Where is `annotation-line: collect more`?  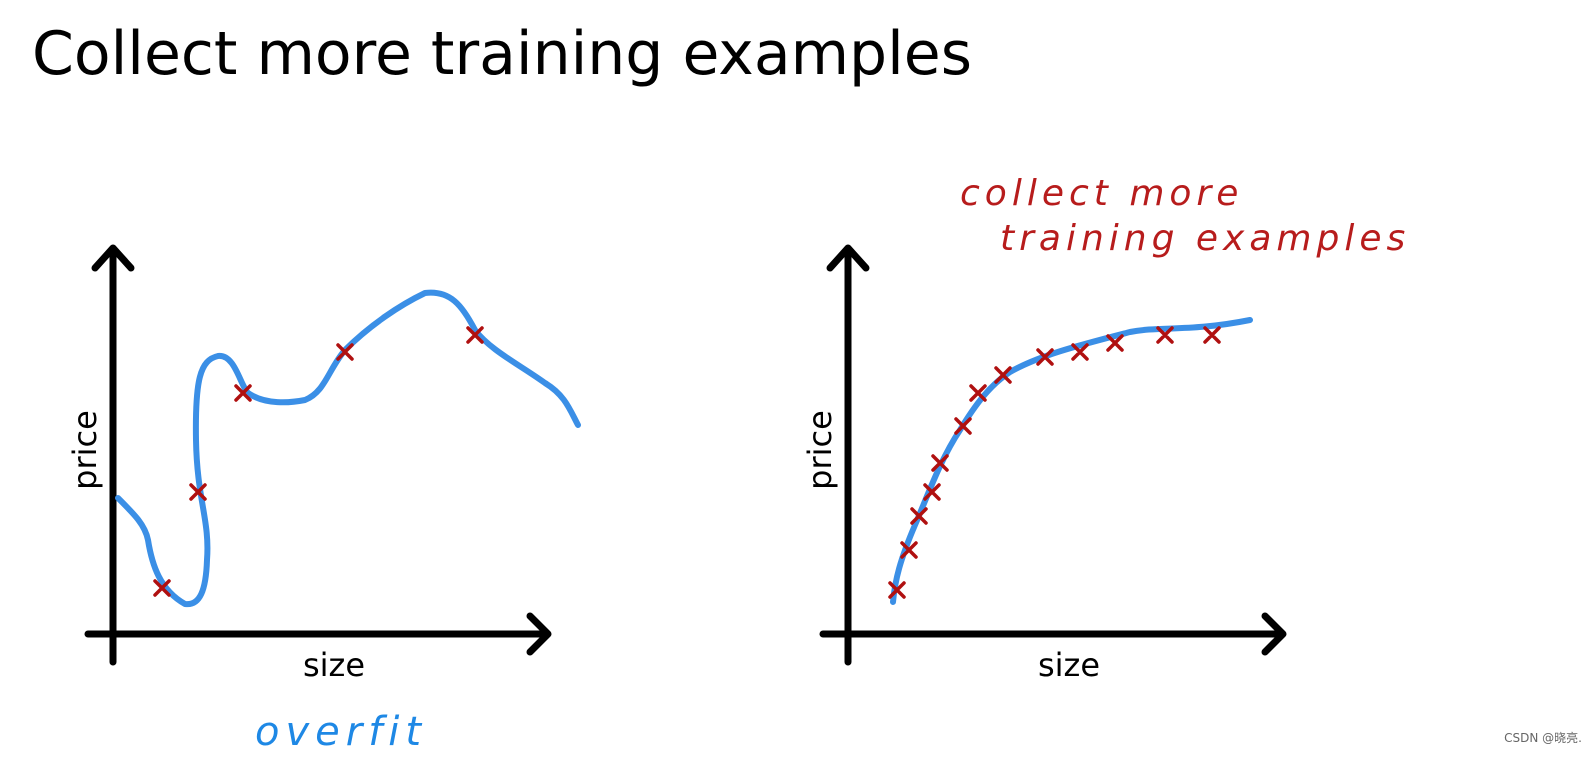
annotation-line: collect more is located at coordinates (1101, 193).